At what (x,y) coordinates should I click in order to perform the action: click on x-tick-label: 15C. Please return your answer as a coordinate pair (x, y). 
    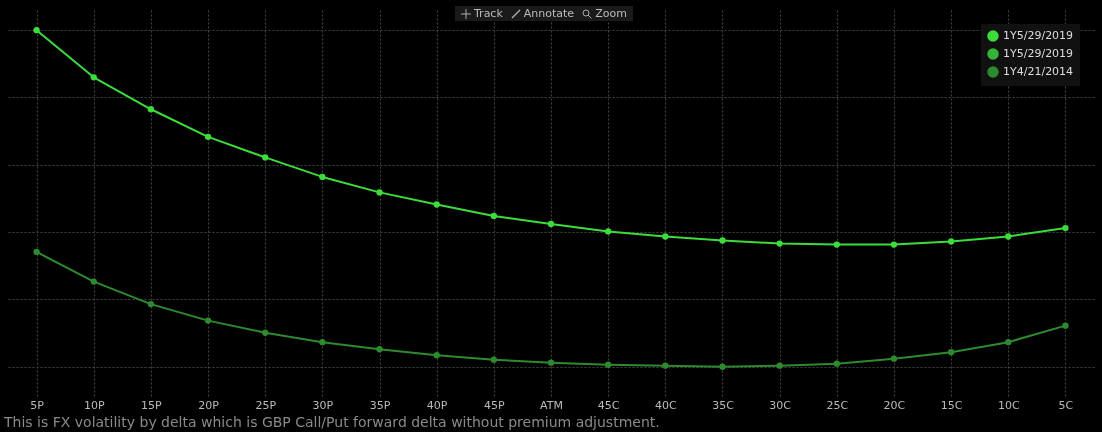
    Looking at the image, I should click on (951, 405).